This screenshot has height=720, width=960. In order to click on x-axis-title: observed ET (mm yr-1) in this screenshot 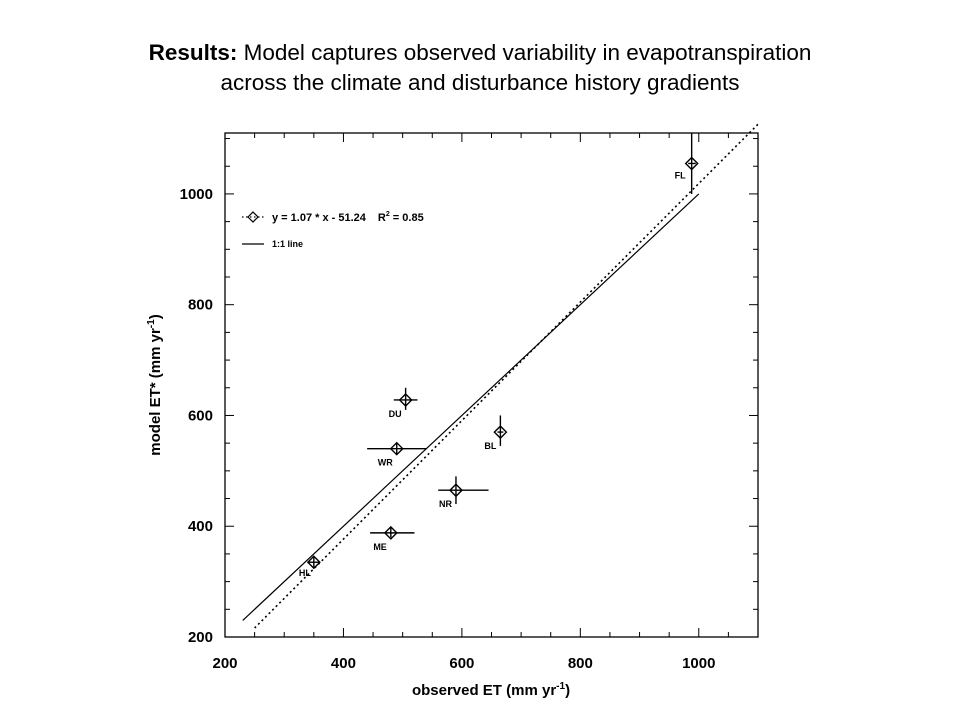, I will do `click(491, 690)`.